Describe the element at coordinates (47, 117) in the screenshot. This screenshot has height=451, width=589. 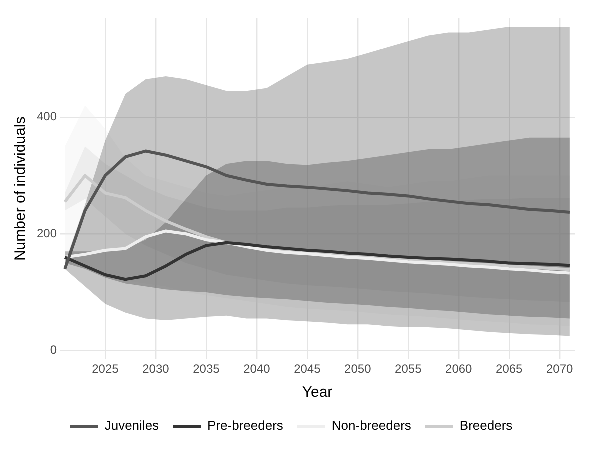
I see `y-tick-label: 400` at that location.